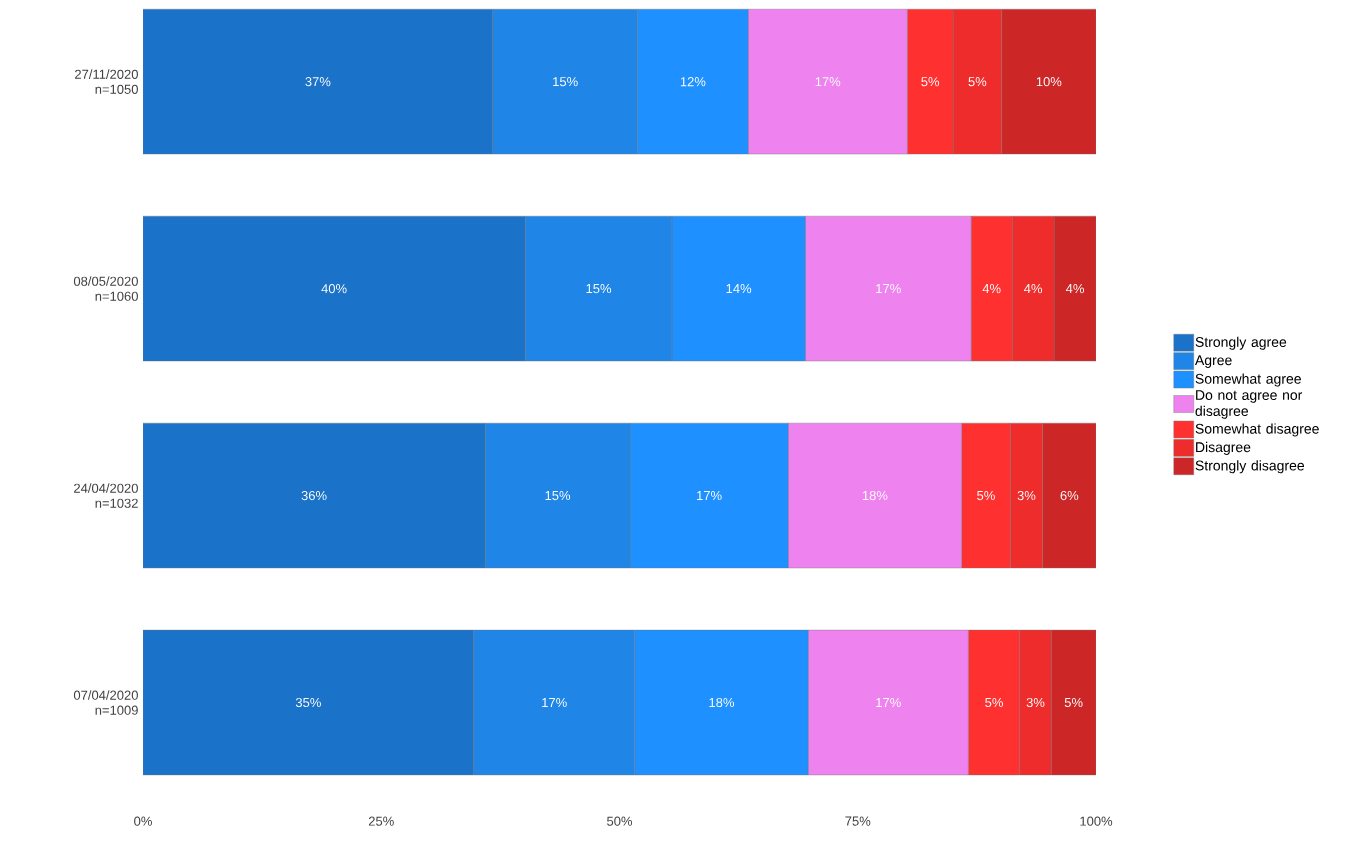 Image resolution: width=1360 pixels, height=846 pixels. Describe the element at coordinates (1096, 821) in the screenshot. I see `x-tick-label: 100%` at that location.